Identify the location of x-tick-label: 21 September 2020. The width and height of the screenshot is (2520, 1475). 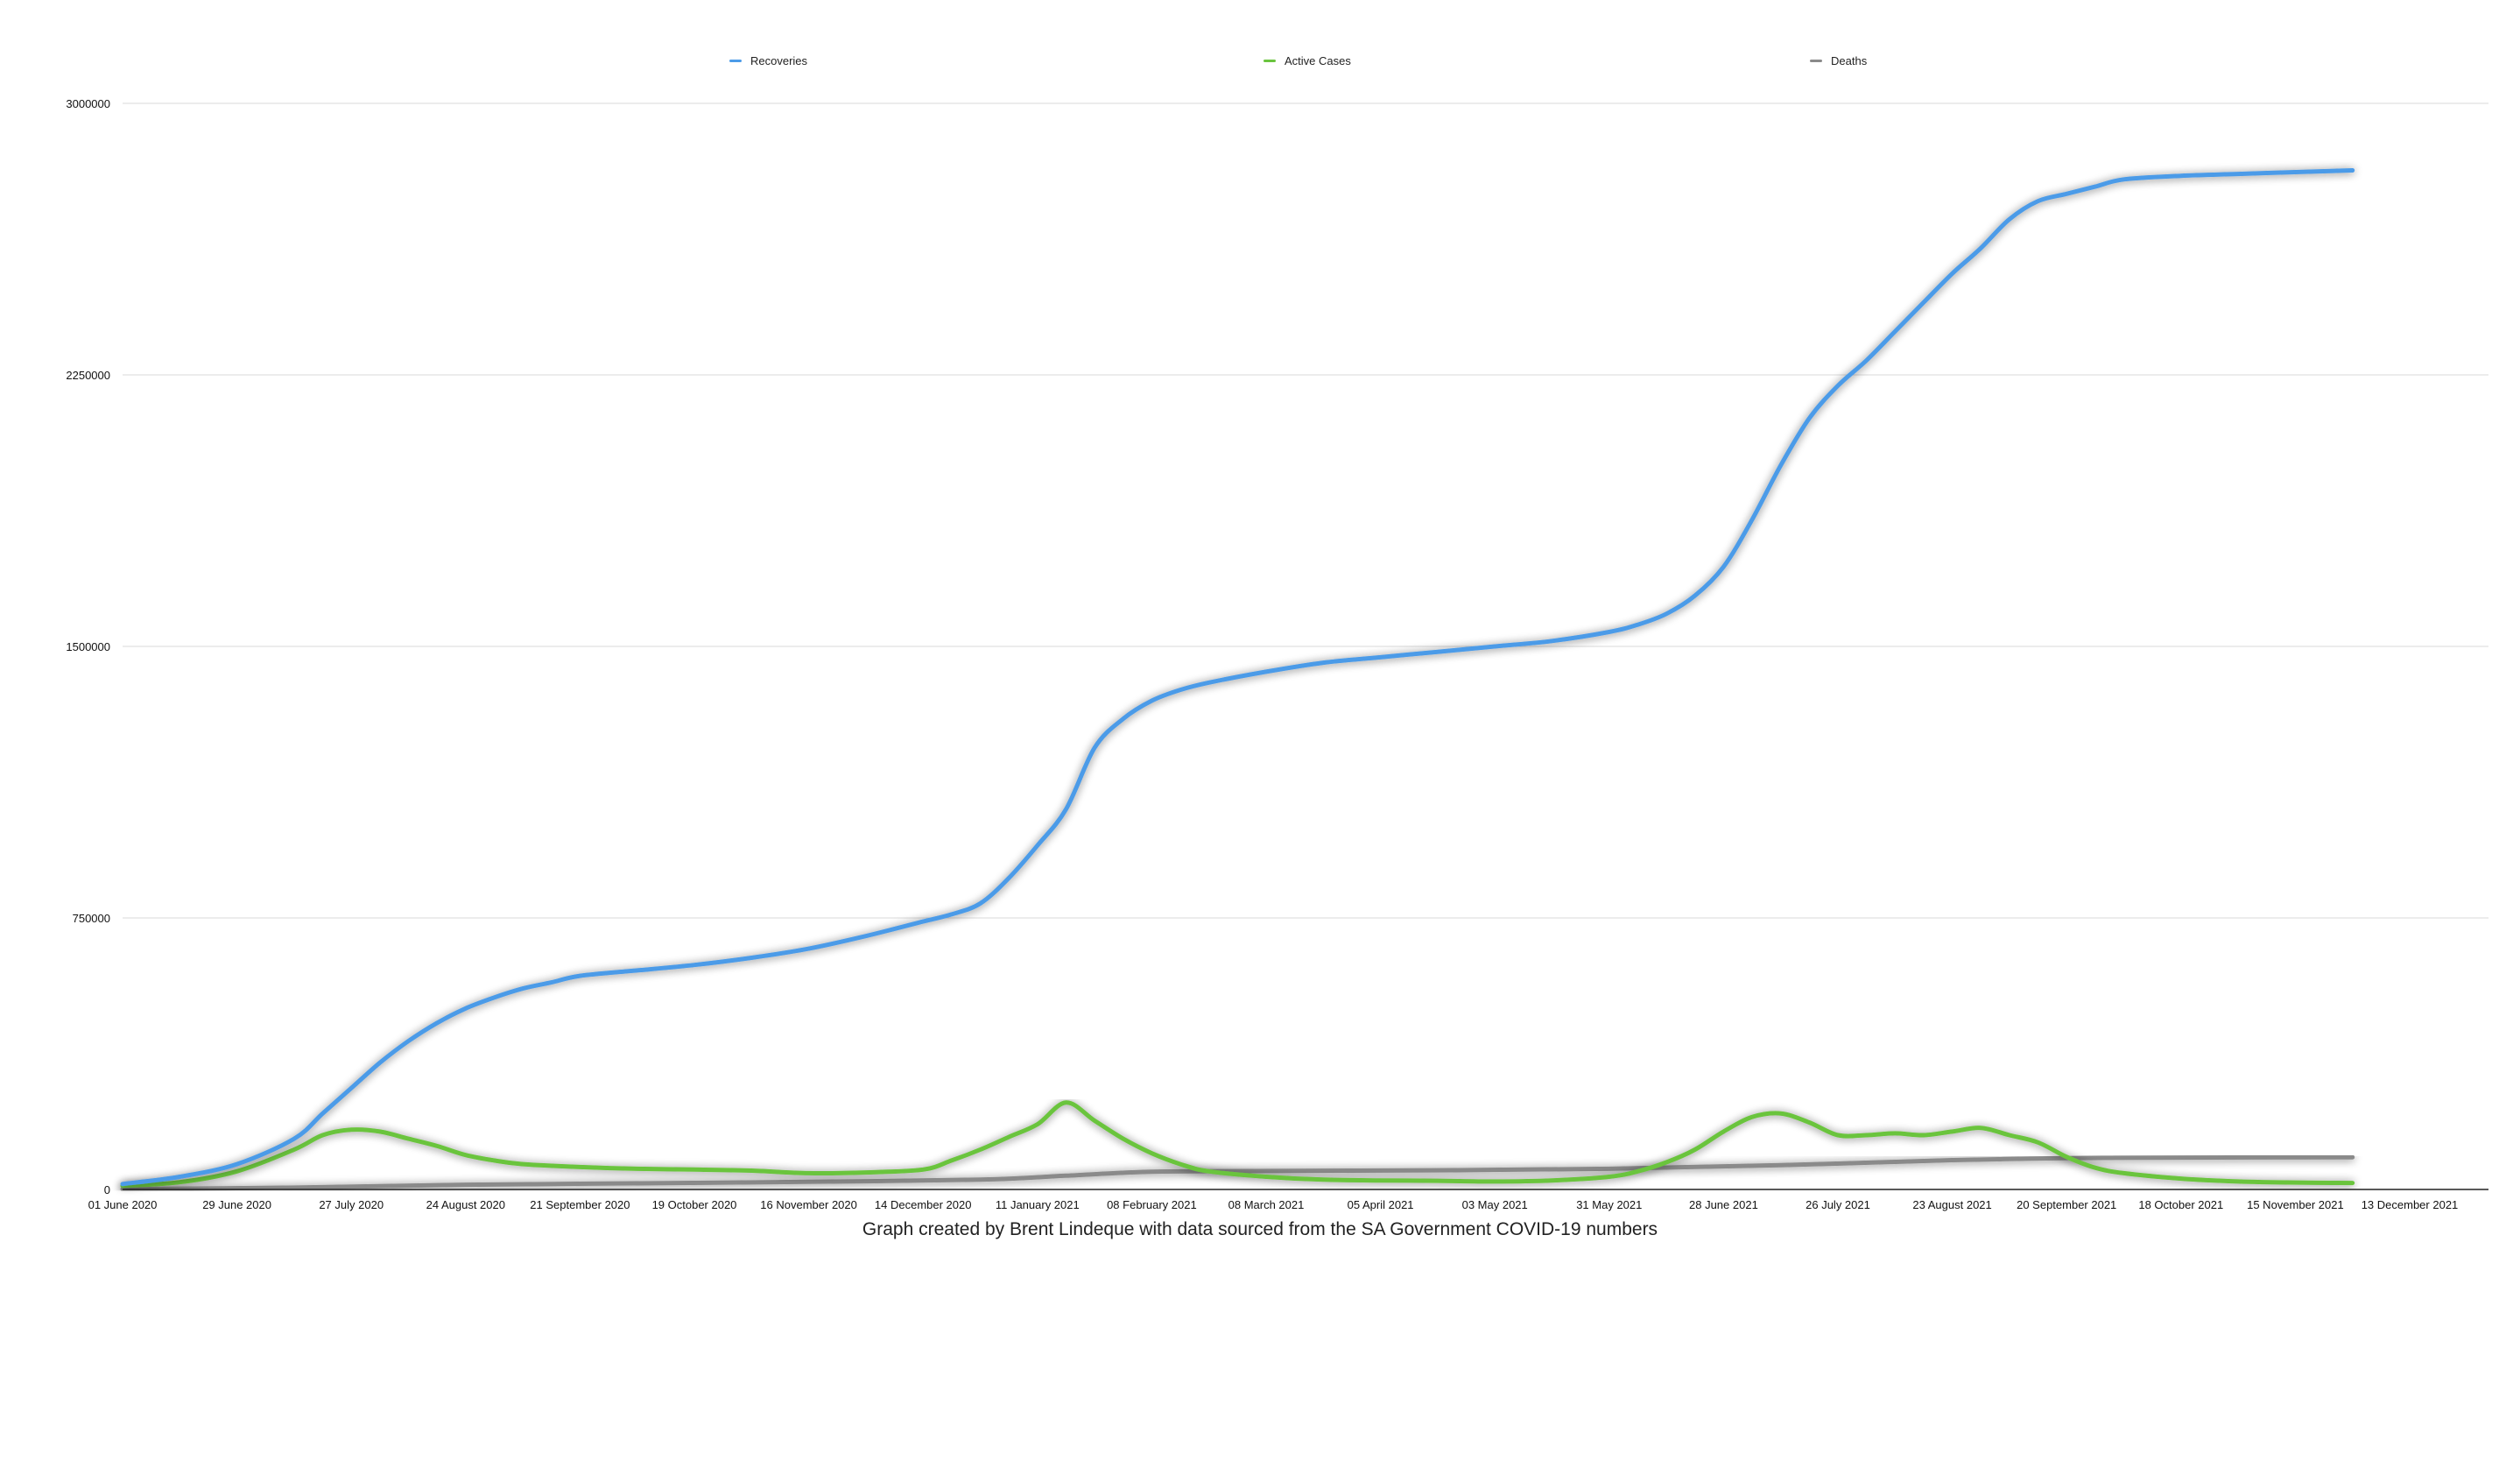
(580, 1204).